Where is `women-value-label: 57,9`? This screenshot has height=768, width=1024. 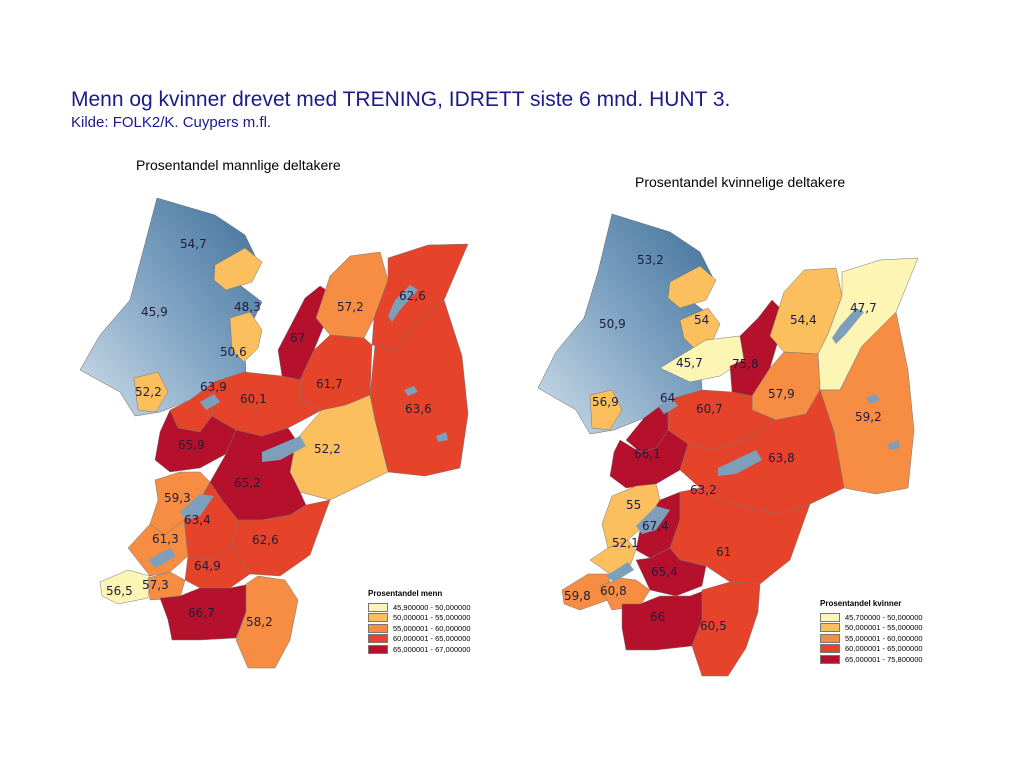 women-value-label: 57,9 is located at coordinates (781, 394).